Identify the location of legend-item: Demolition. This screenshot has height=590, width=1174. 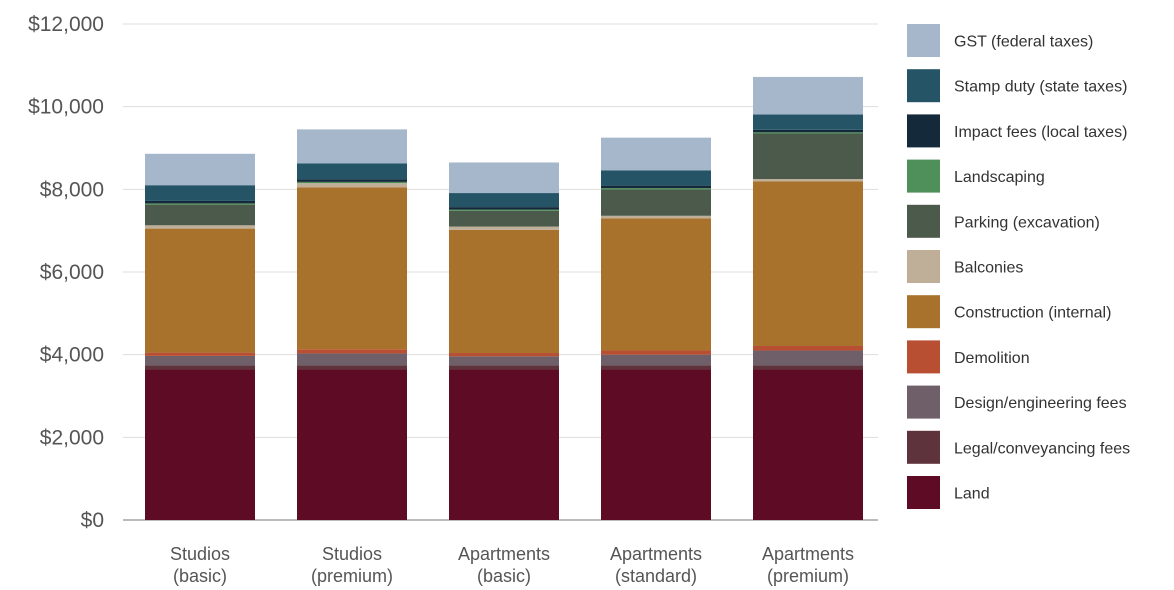
(968, 357).